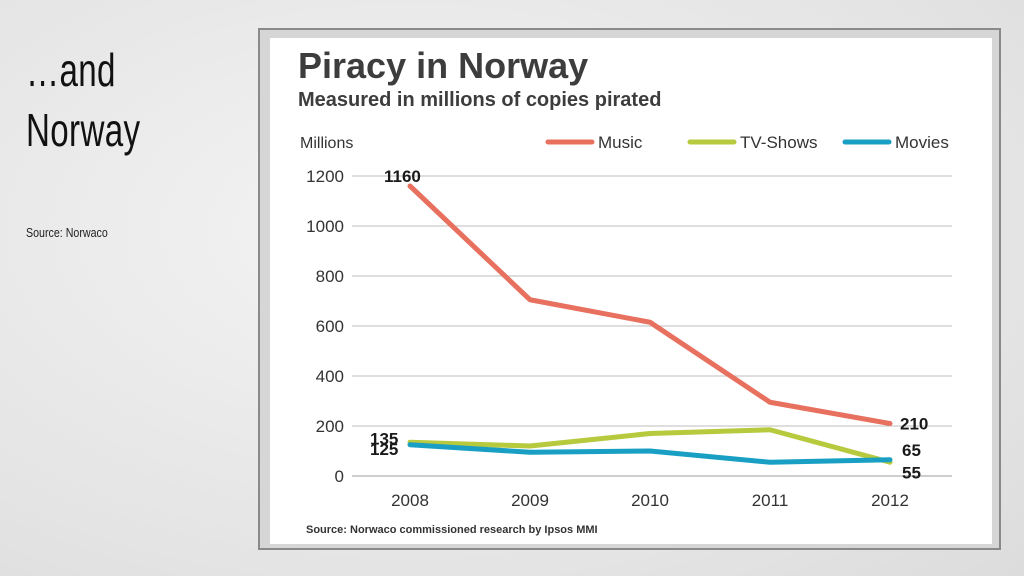  I want to click on y-tick-1200: 1200, so click(325, 176).